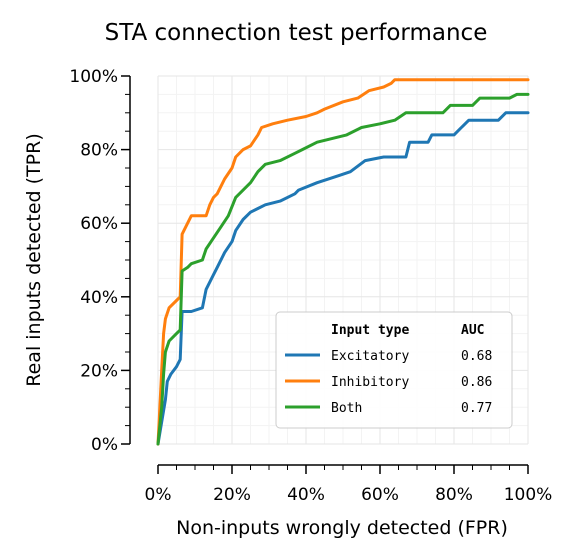  Describe the element at coordinates (99, 298) in the screenshot. I see `y-tick-label: 40%` at that location.